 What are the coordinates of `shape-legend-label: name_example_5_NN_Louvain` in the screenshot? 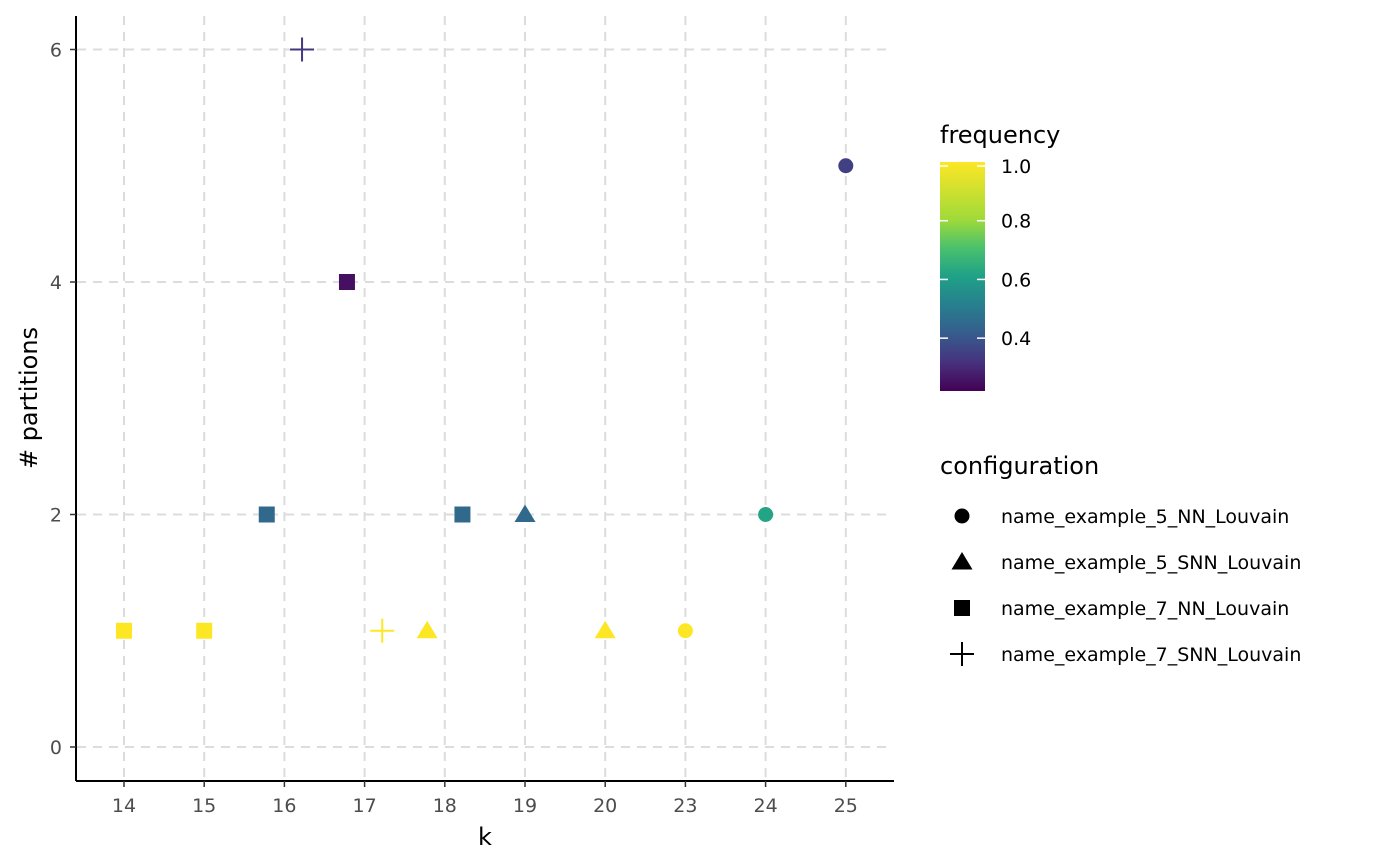 It's located at (1145, 517).